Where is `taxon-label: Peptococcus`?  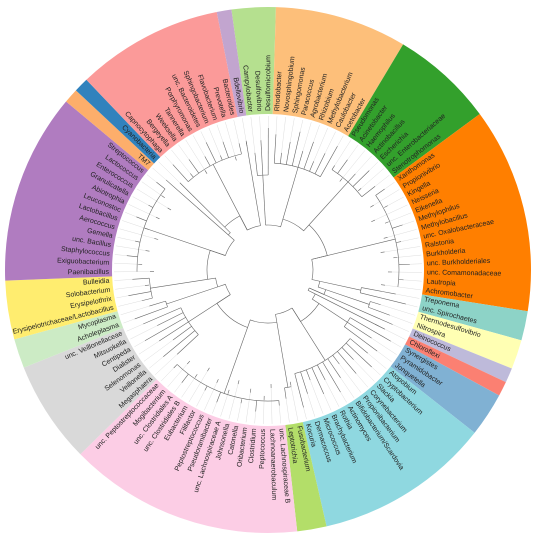
taxon-label: Peptococcus is located at coordinates (263, 448).